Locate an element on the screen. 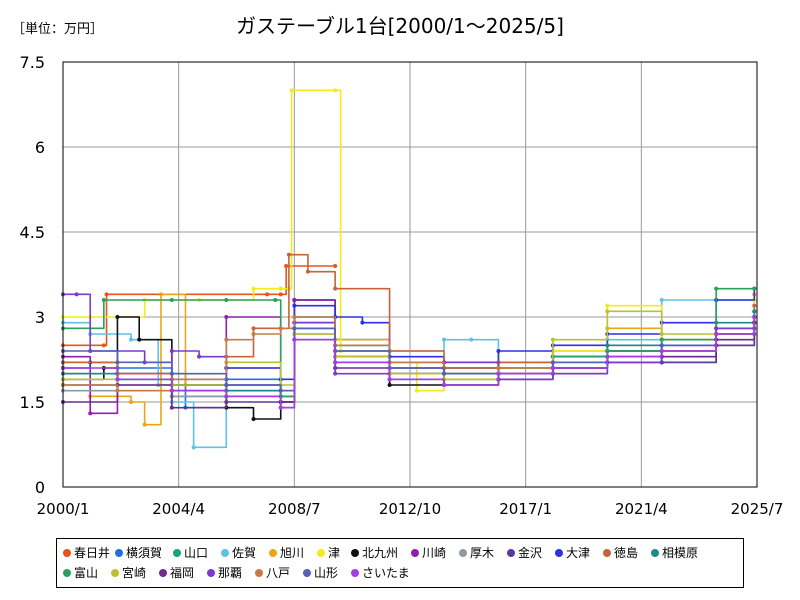 The image size is (800, 600). legend-label: 徳島 is located at coordinates (626, 553).